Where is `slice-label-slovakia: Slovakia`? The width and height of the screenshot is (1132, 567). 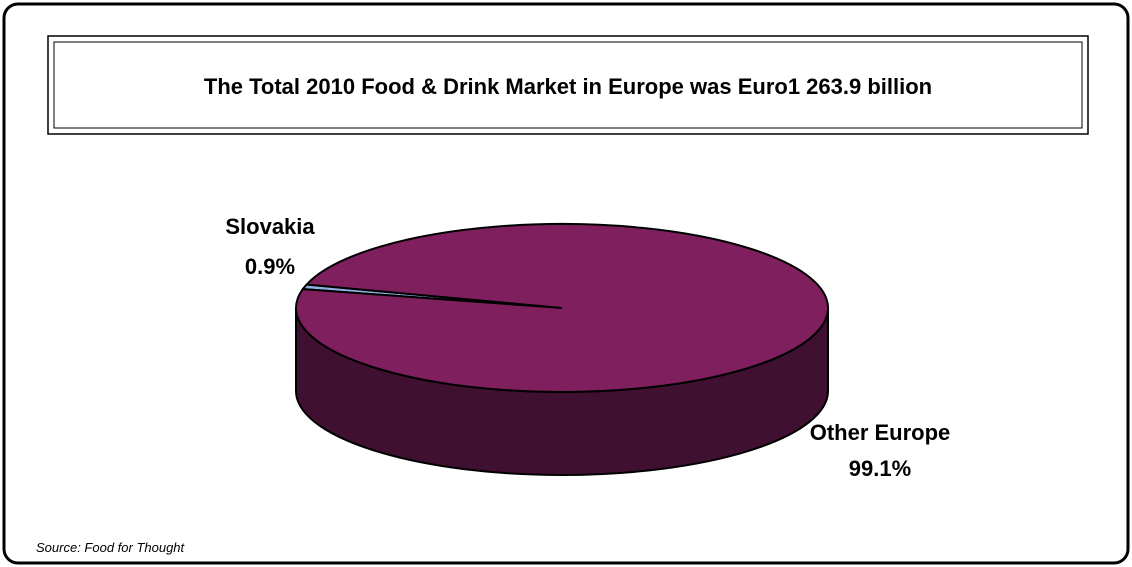 slice-label-slovakia: Slovakia is located at coordinates (270, 226).